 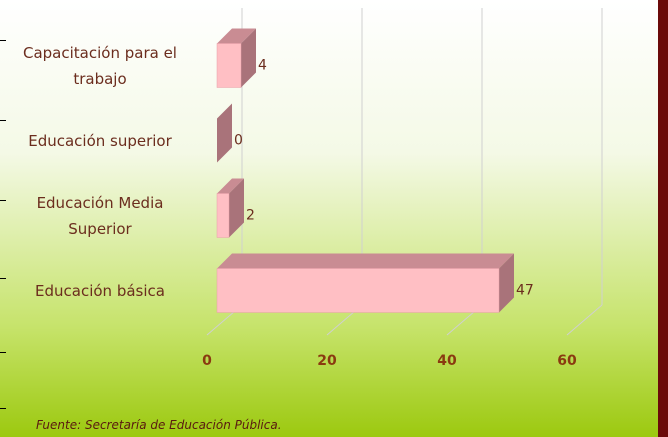 What do you see at coordinates (525, 291) in the screenshot?
I see `value-label: 47` at bounding box center [525, 291].